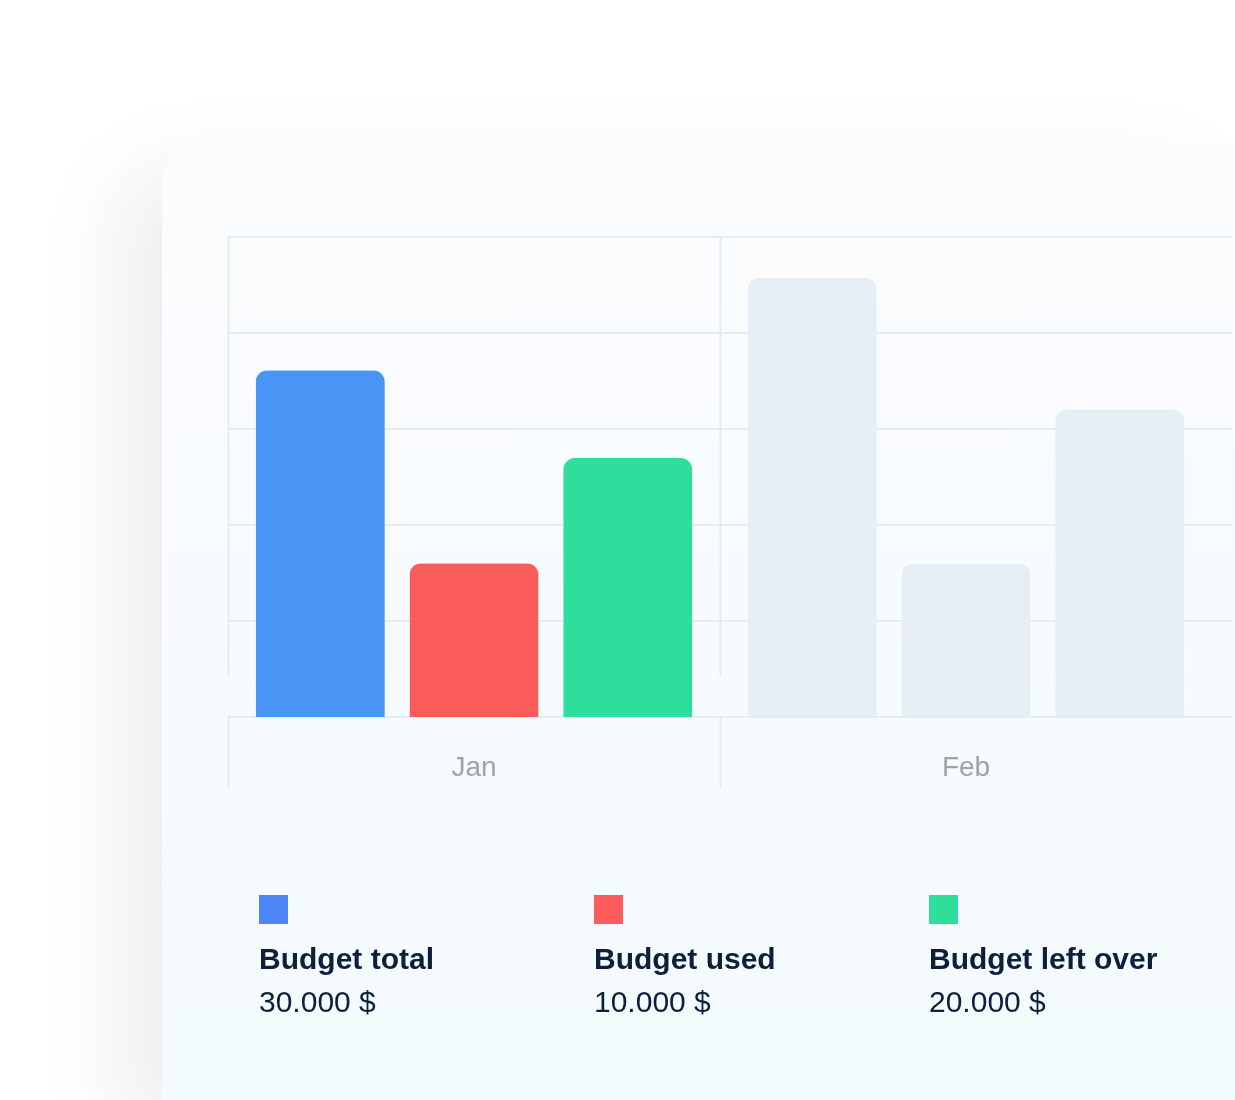  What do you see at coordinates (988, 1001) in the screenshot?
I see `text: 20.000 $` at bounding box center [988, 1001].